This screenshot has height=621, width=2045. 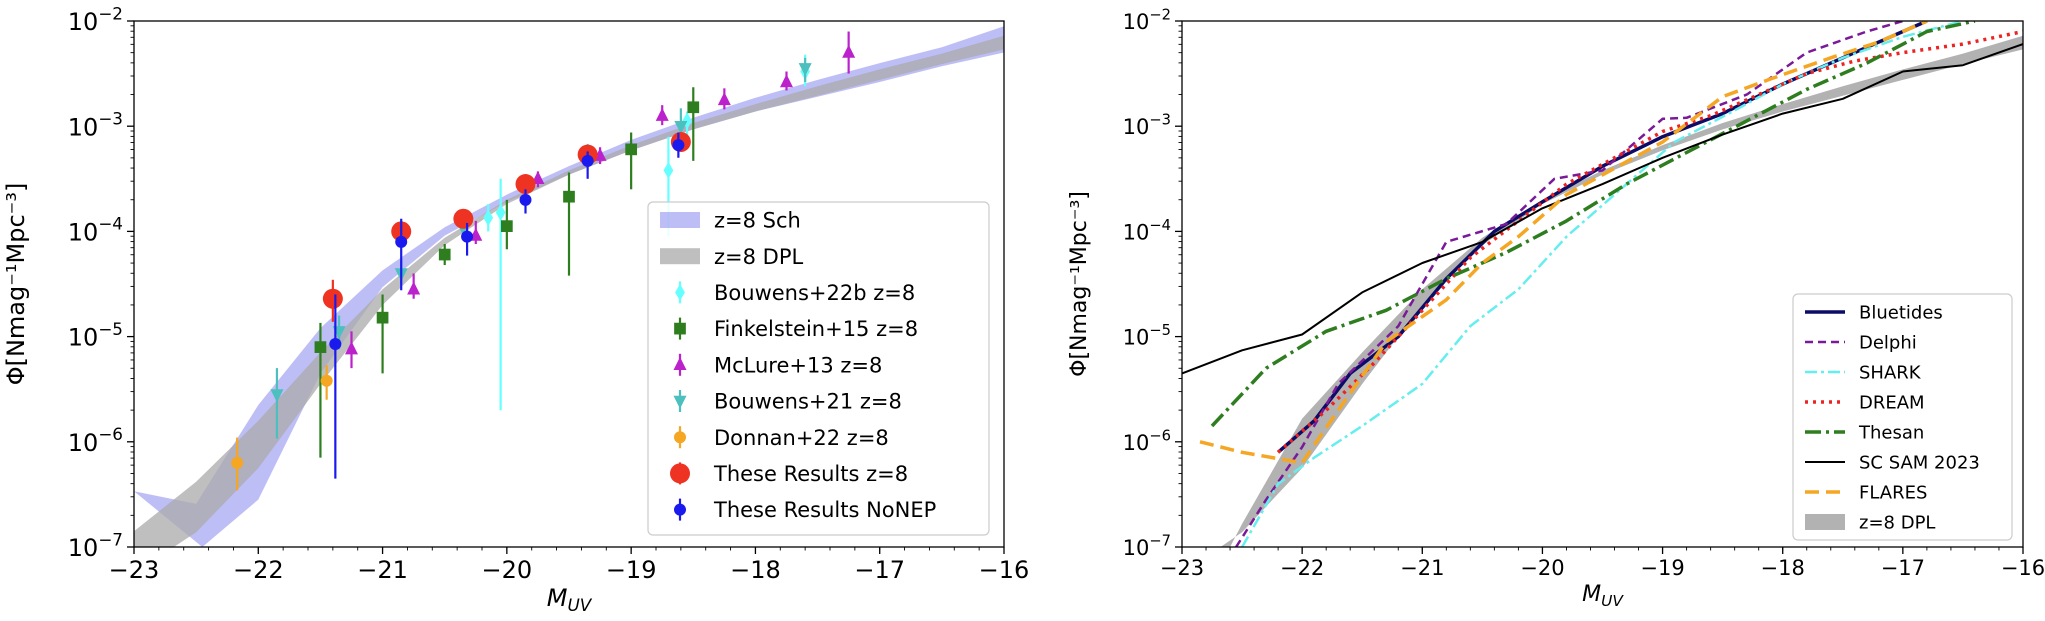 I want to click on legend-label: These Results NoNEP, so click(x=824, y=510).